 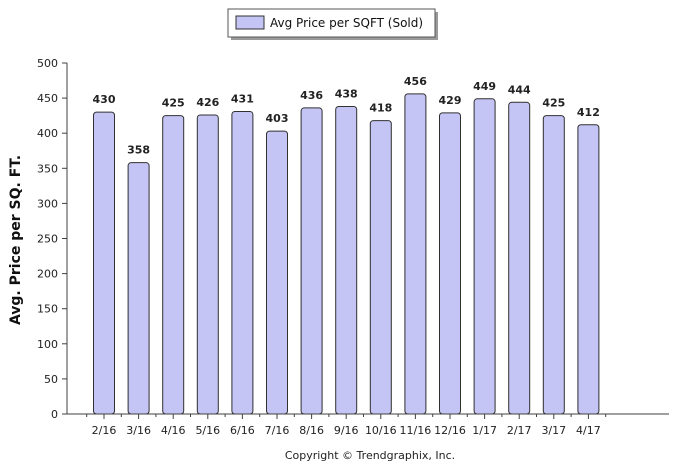 I want to click on legend: Avg Price per SQFT (Sold), so click(x=332, y=24).